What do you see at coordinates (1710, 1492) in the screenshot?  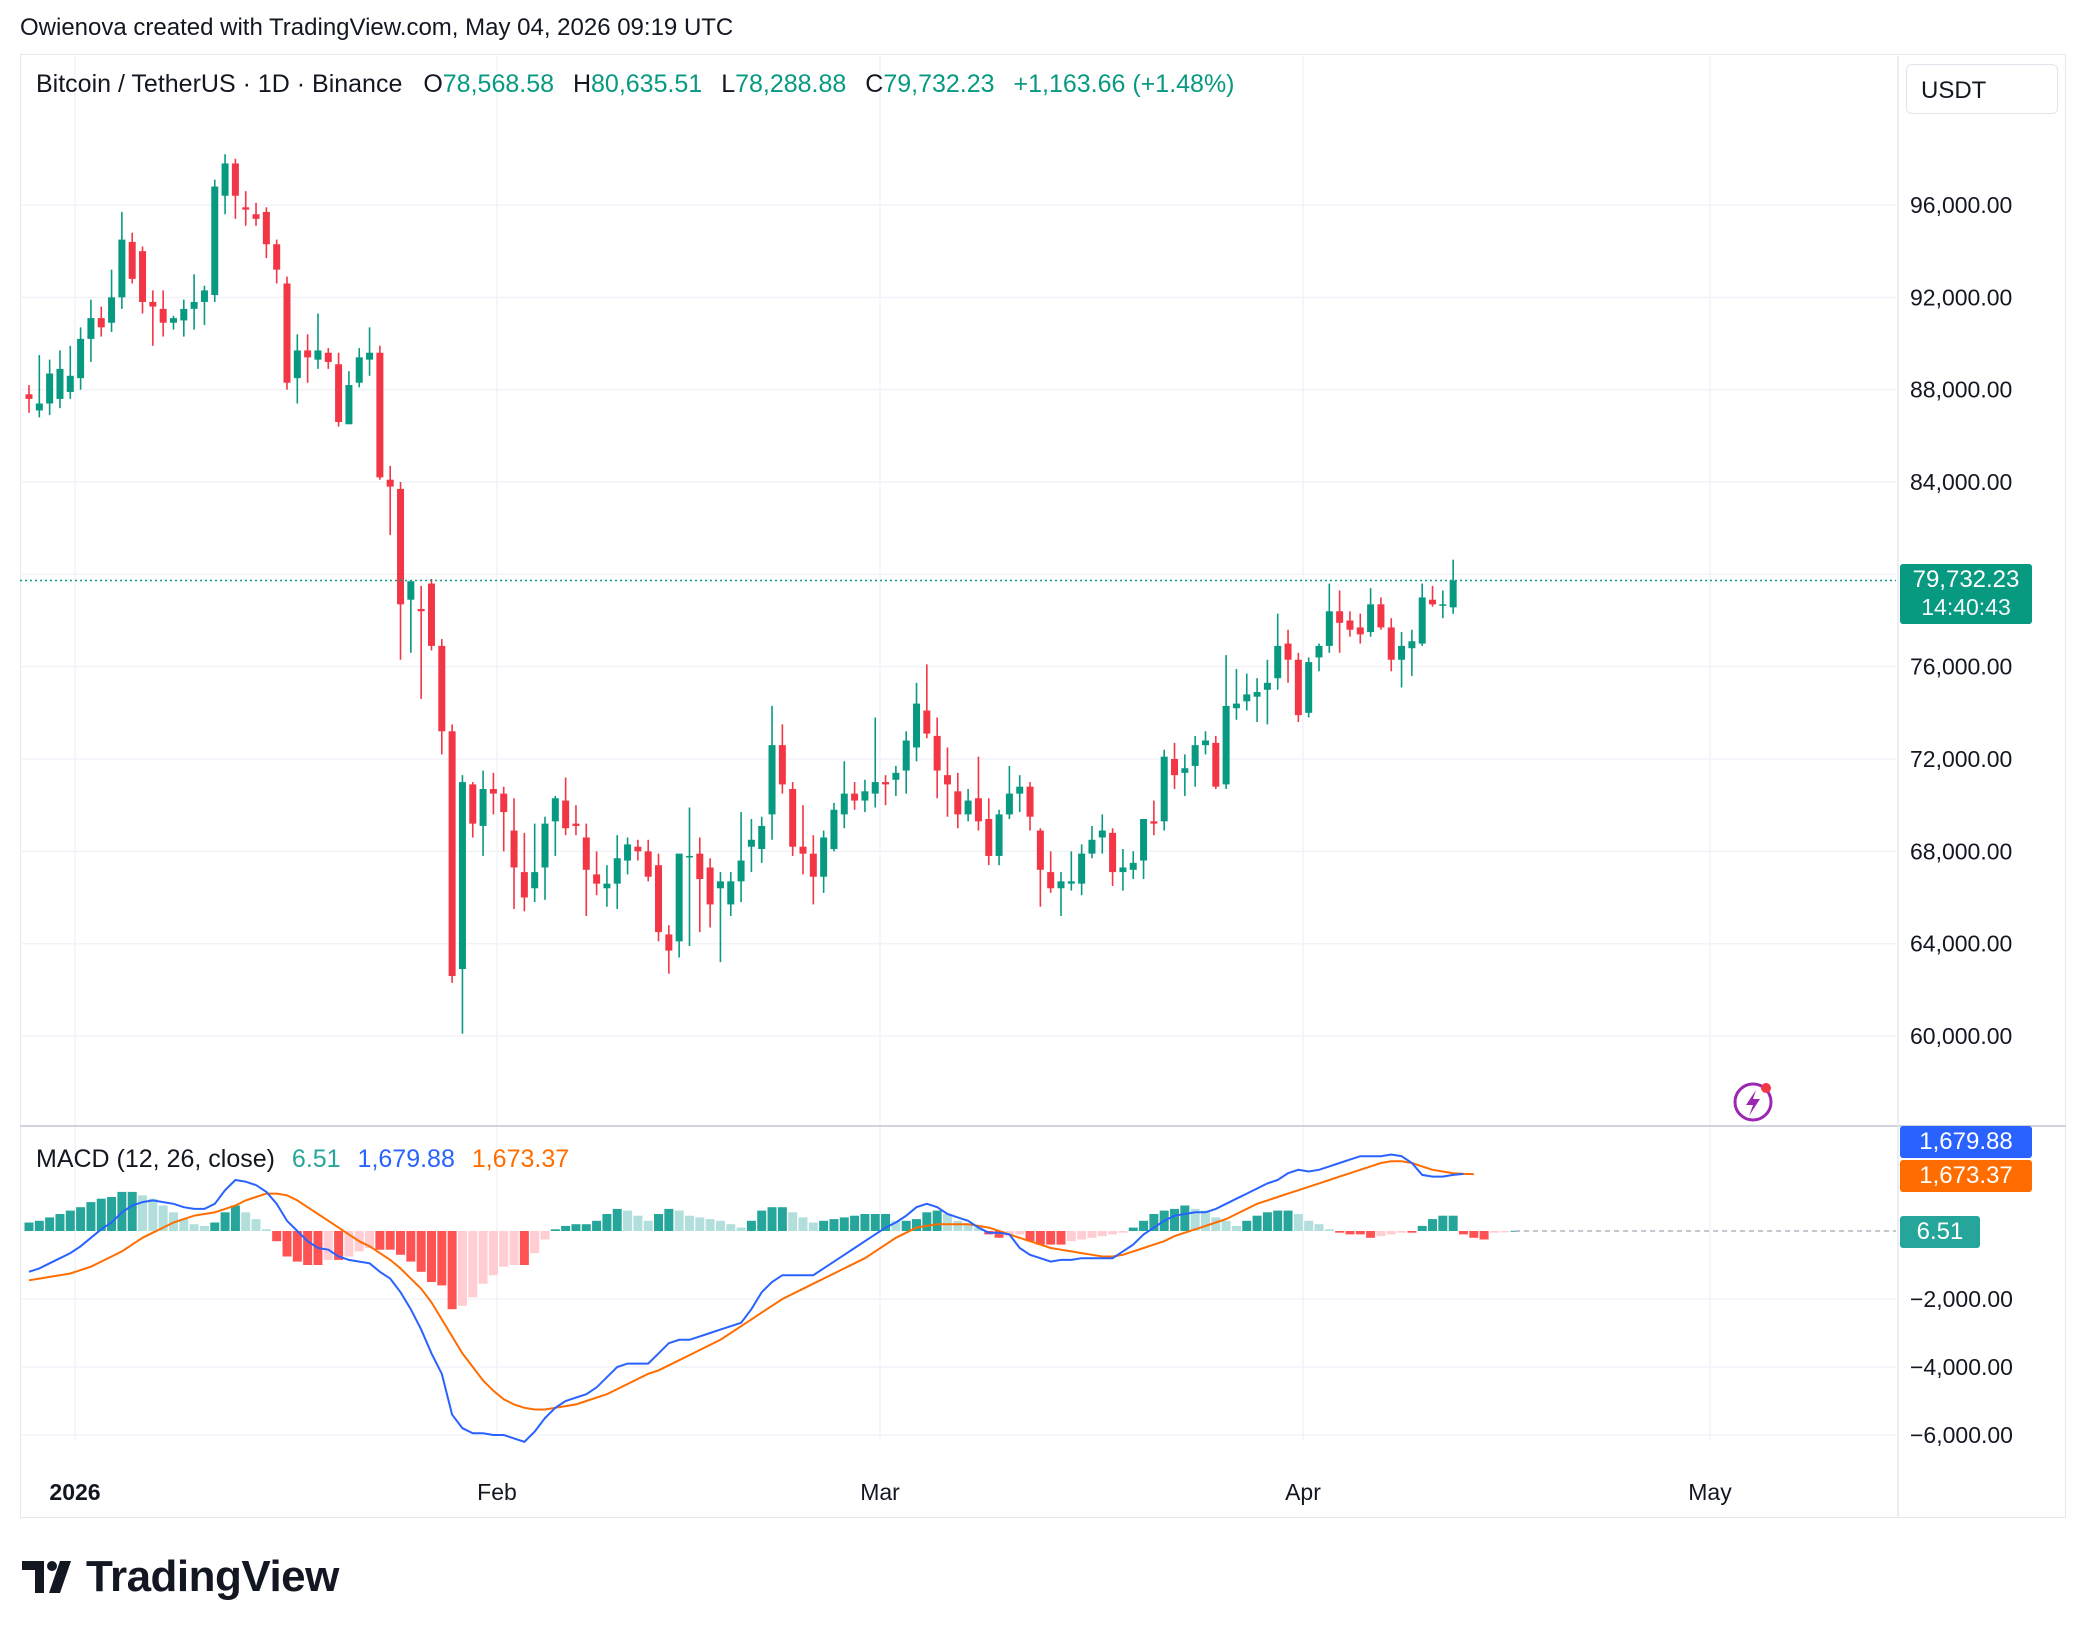 I see `time-tick-label: May` at bounding box center [1710, 1492].